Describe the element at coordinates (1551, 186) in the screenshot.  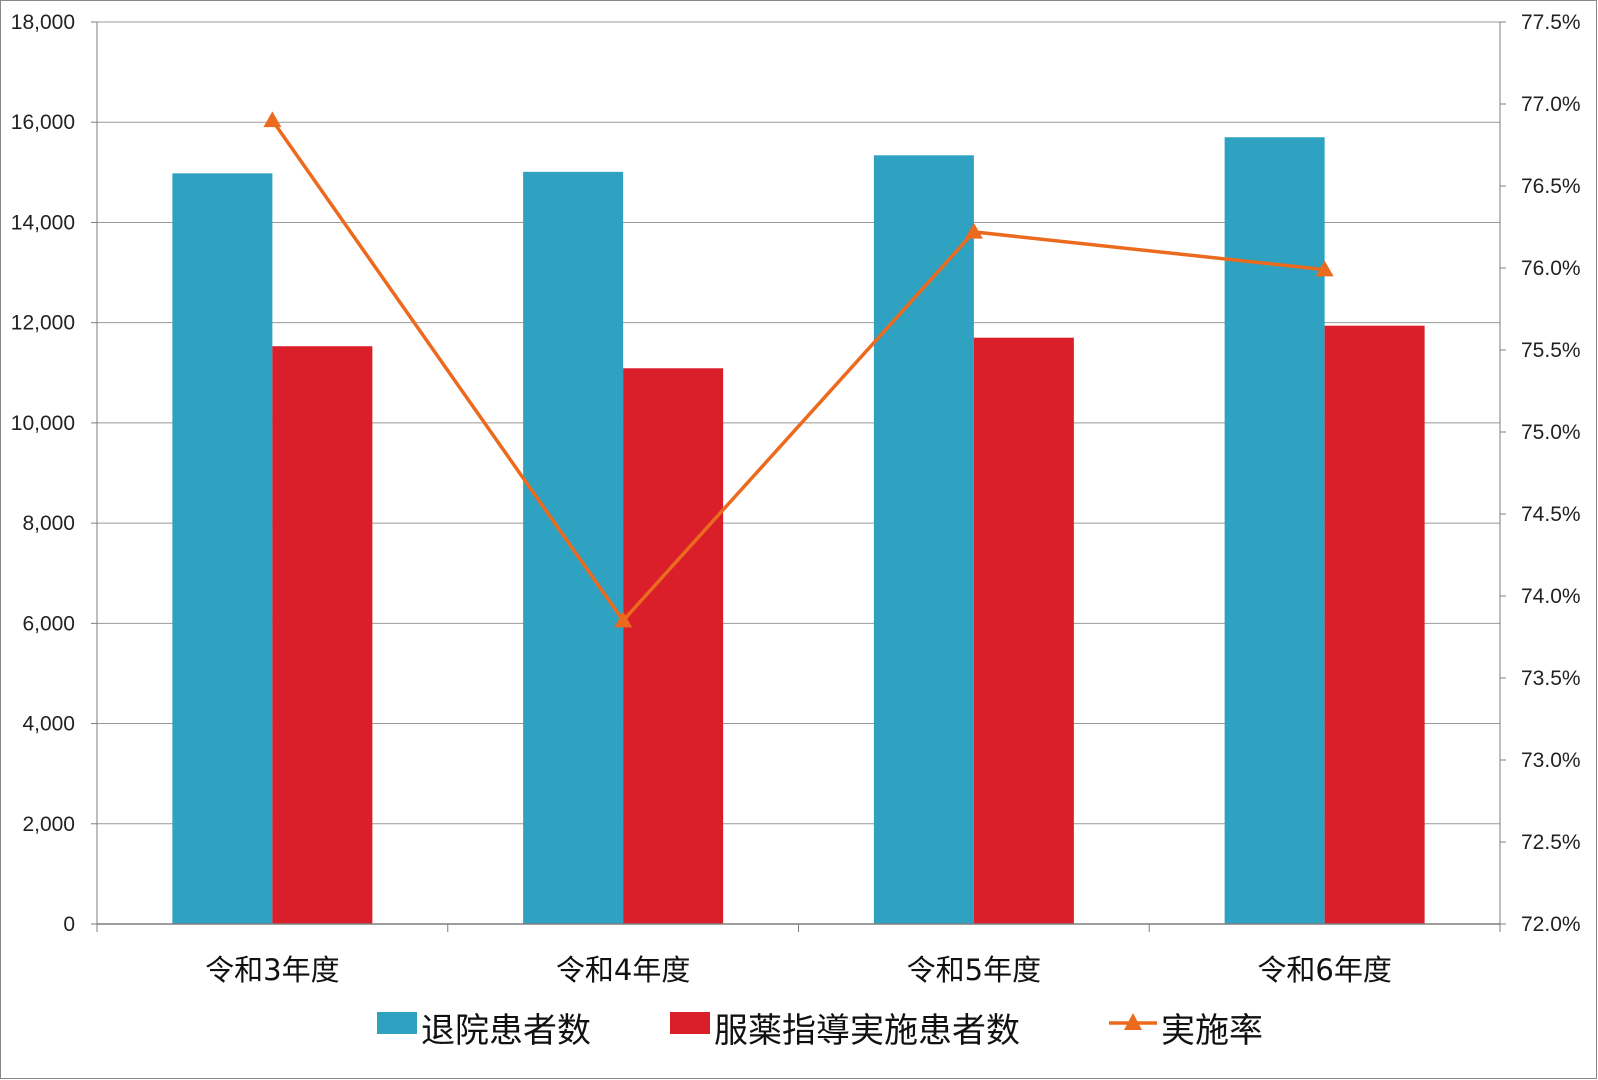
I see `right-axis-tick-label: 76.5%` at that location.